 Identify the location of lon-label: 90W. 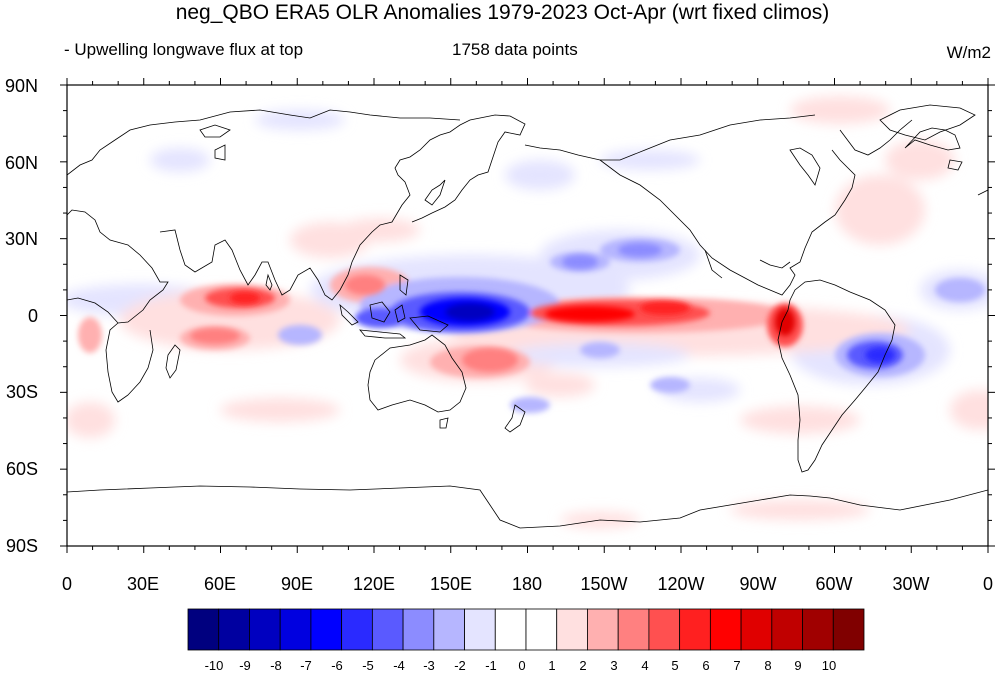
(758, 584).